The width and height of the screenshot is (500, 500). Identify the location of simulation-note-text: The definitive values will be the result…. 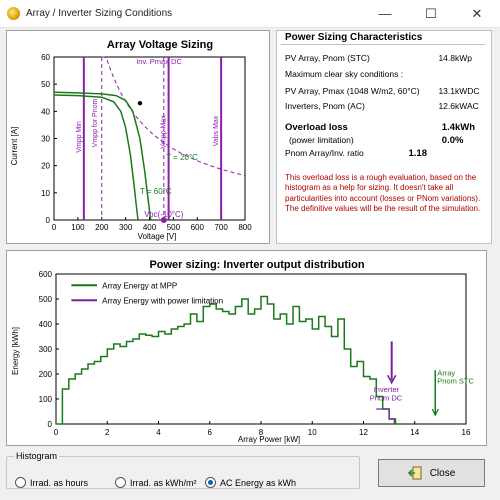
(383, 209).